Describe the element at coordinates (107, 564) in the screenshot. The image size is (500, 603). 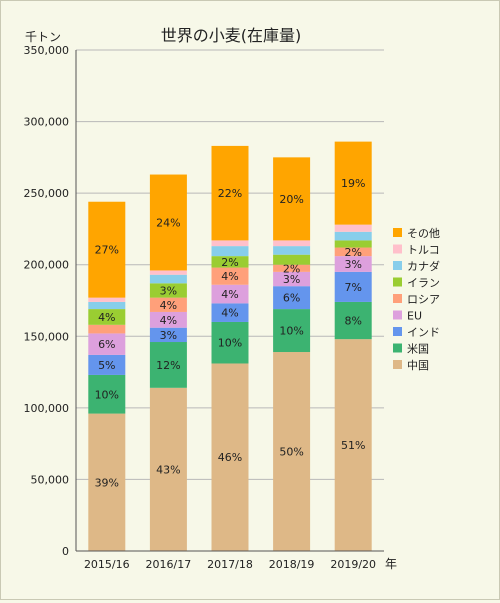
I see `x-tick-label: 2015/16` at that location.